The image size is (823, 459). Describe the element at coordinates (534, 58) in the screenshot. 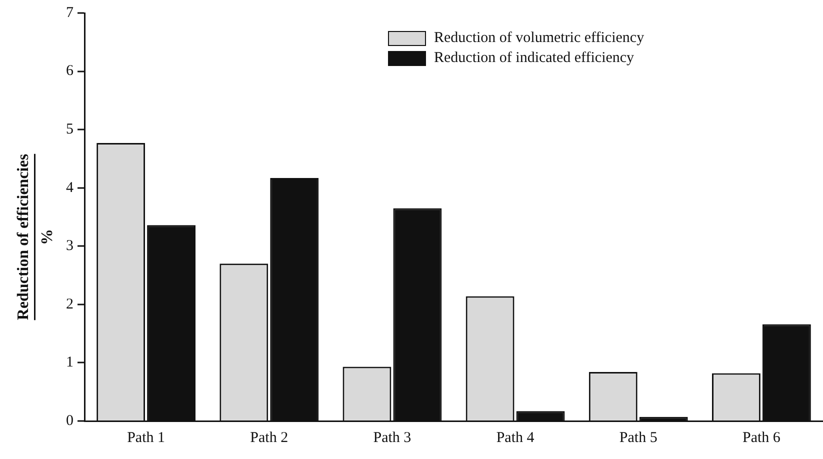

I see `legend-label: Reduction of indicated efficiency` at that location.